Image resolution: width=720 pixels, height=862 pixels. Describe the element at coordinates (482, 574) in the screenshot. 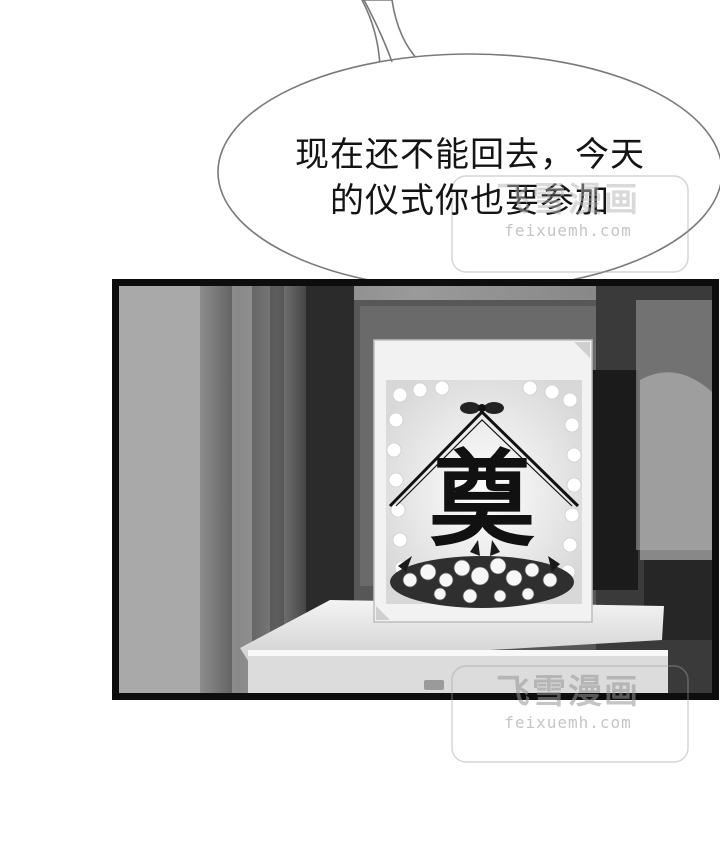

I see `flower-arrangement` at that location.